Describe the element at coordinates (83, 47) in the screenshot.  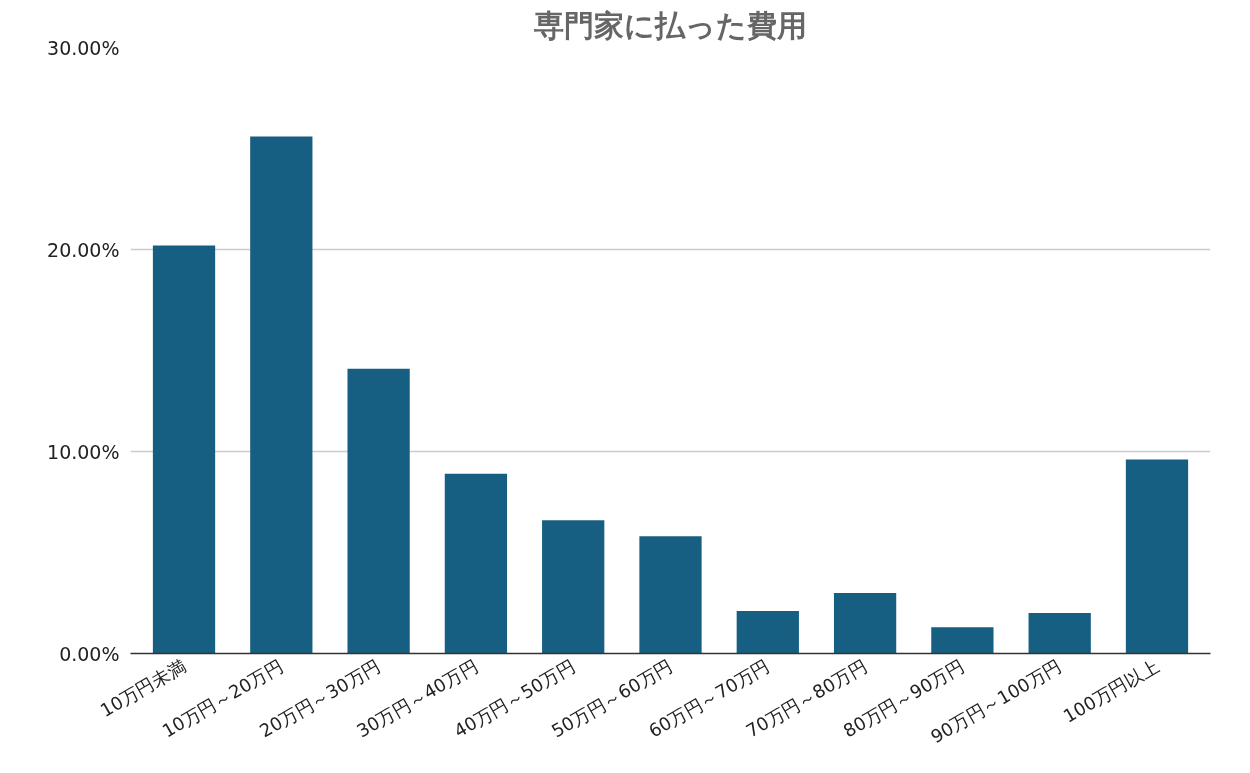
I see `y-tick-label: 30.00%` at that location.